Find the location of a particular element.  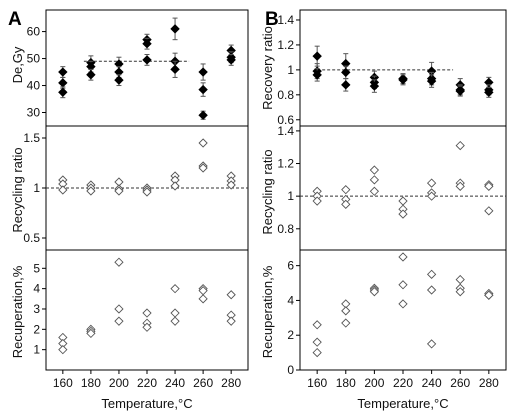

subplot-a-top: 30 40 50 60 is located at coordinates (137, 64).